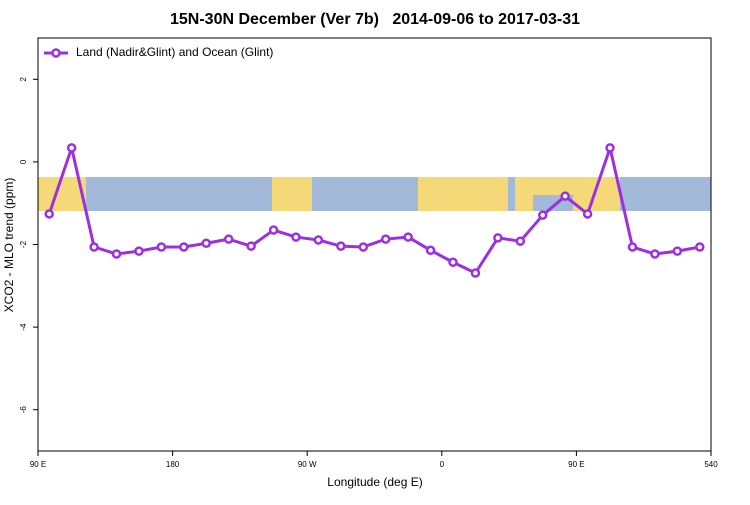 The image size is (750, 505). I want to click on x-axis-label: Longitude (deg E), so click(374, 482).